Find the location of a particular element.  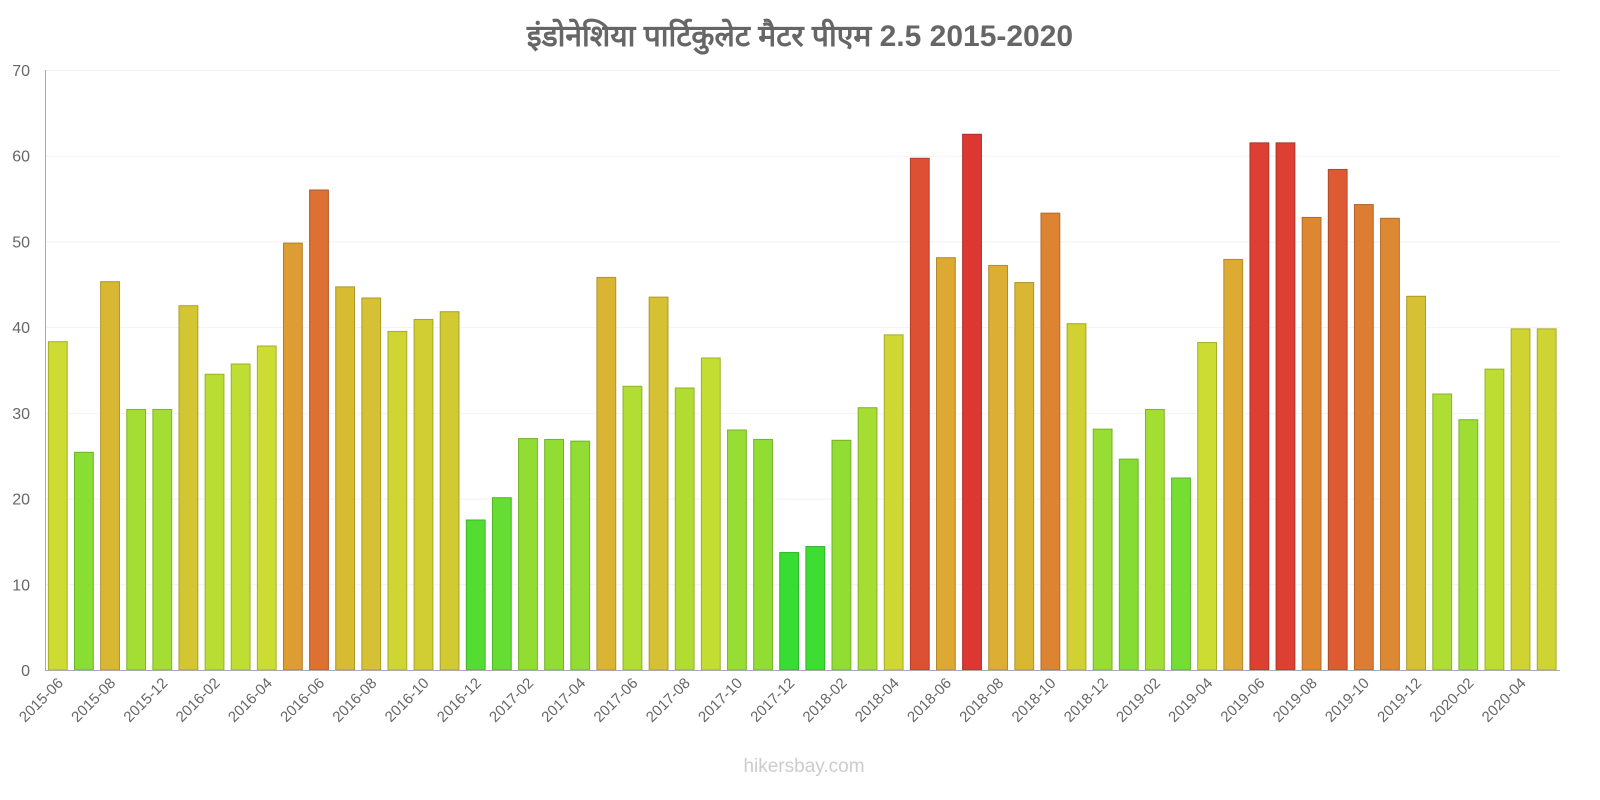

x-tick-label: 2018-12 is located at coordinates (1086, 700).